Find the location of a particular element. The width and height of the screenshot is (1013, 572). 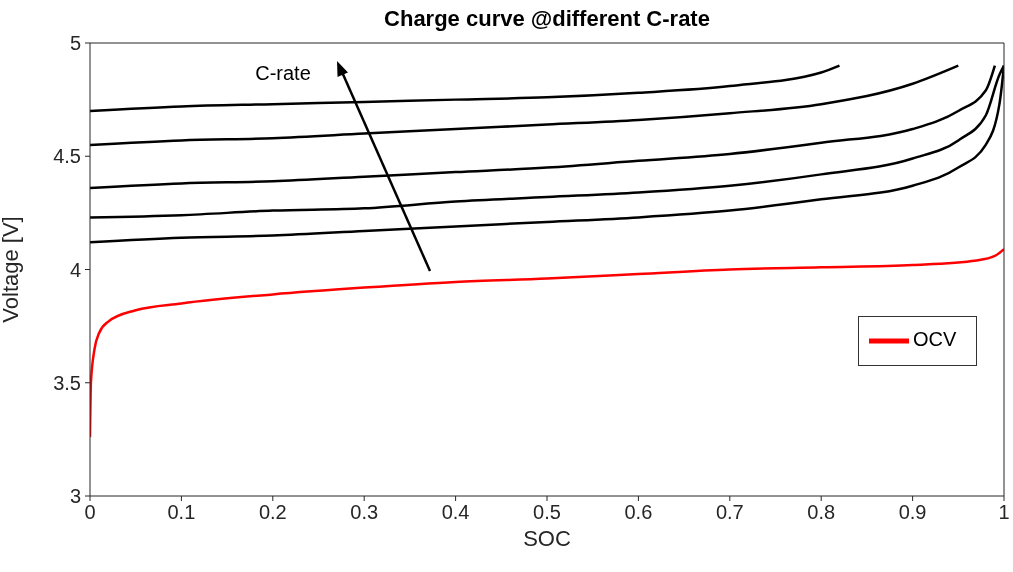

annotation: C-rate is located at coordinates (283, 73).